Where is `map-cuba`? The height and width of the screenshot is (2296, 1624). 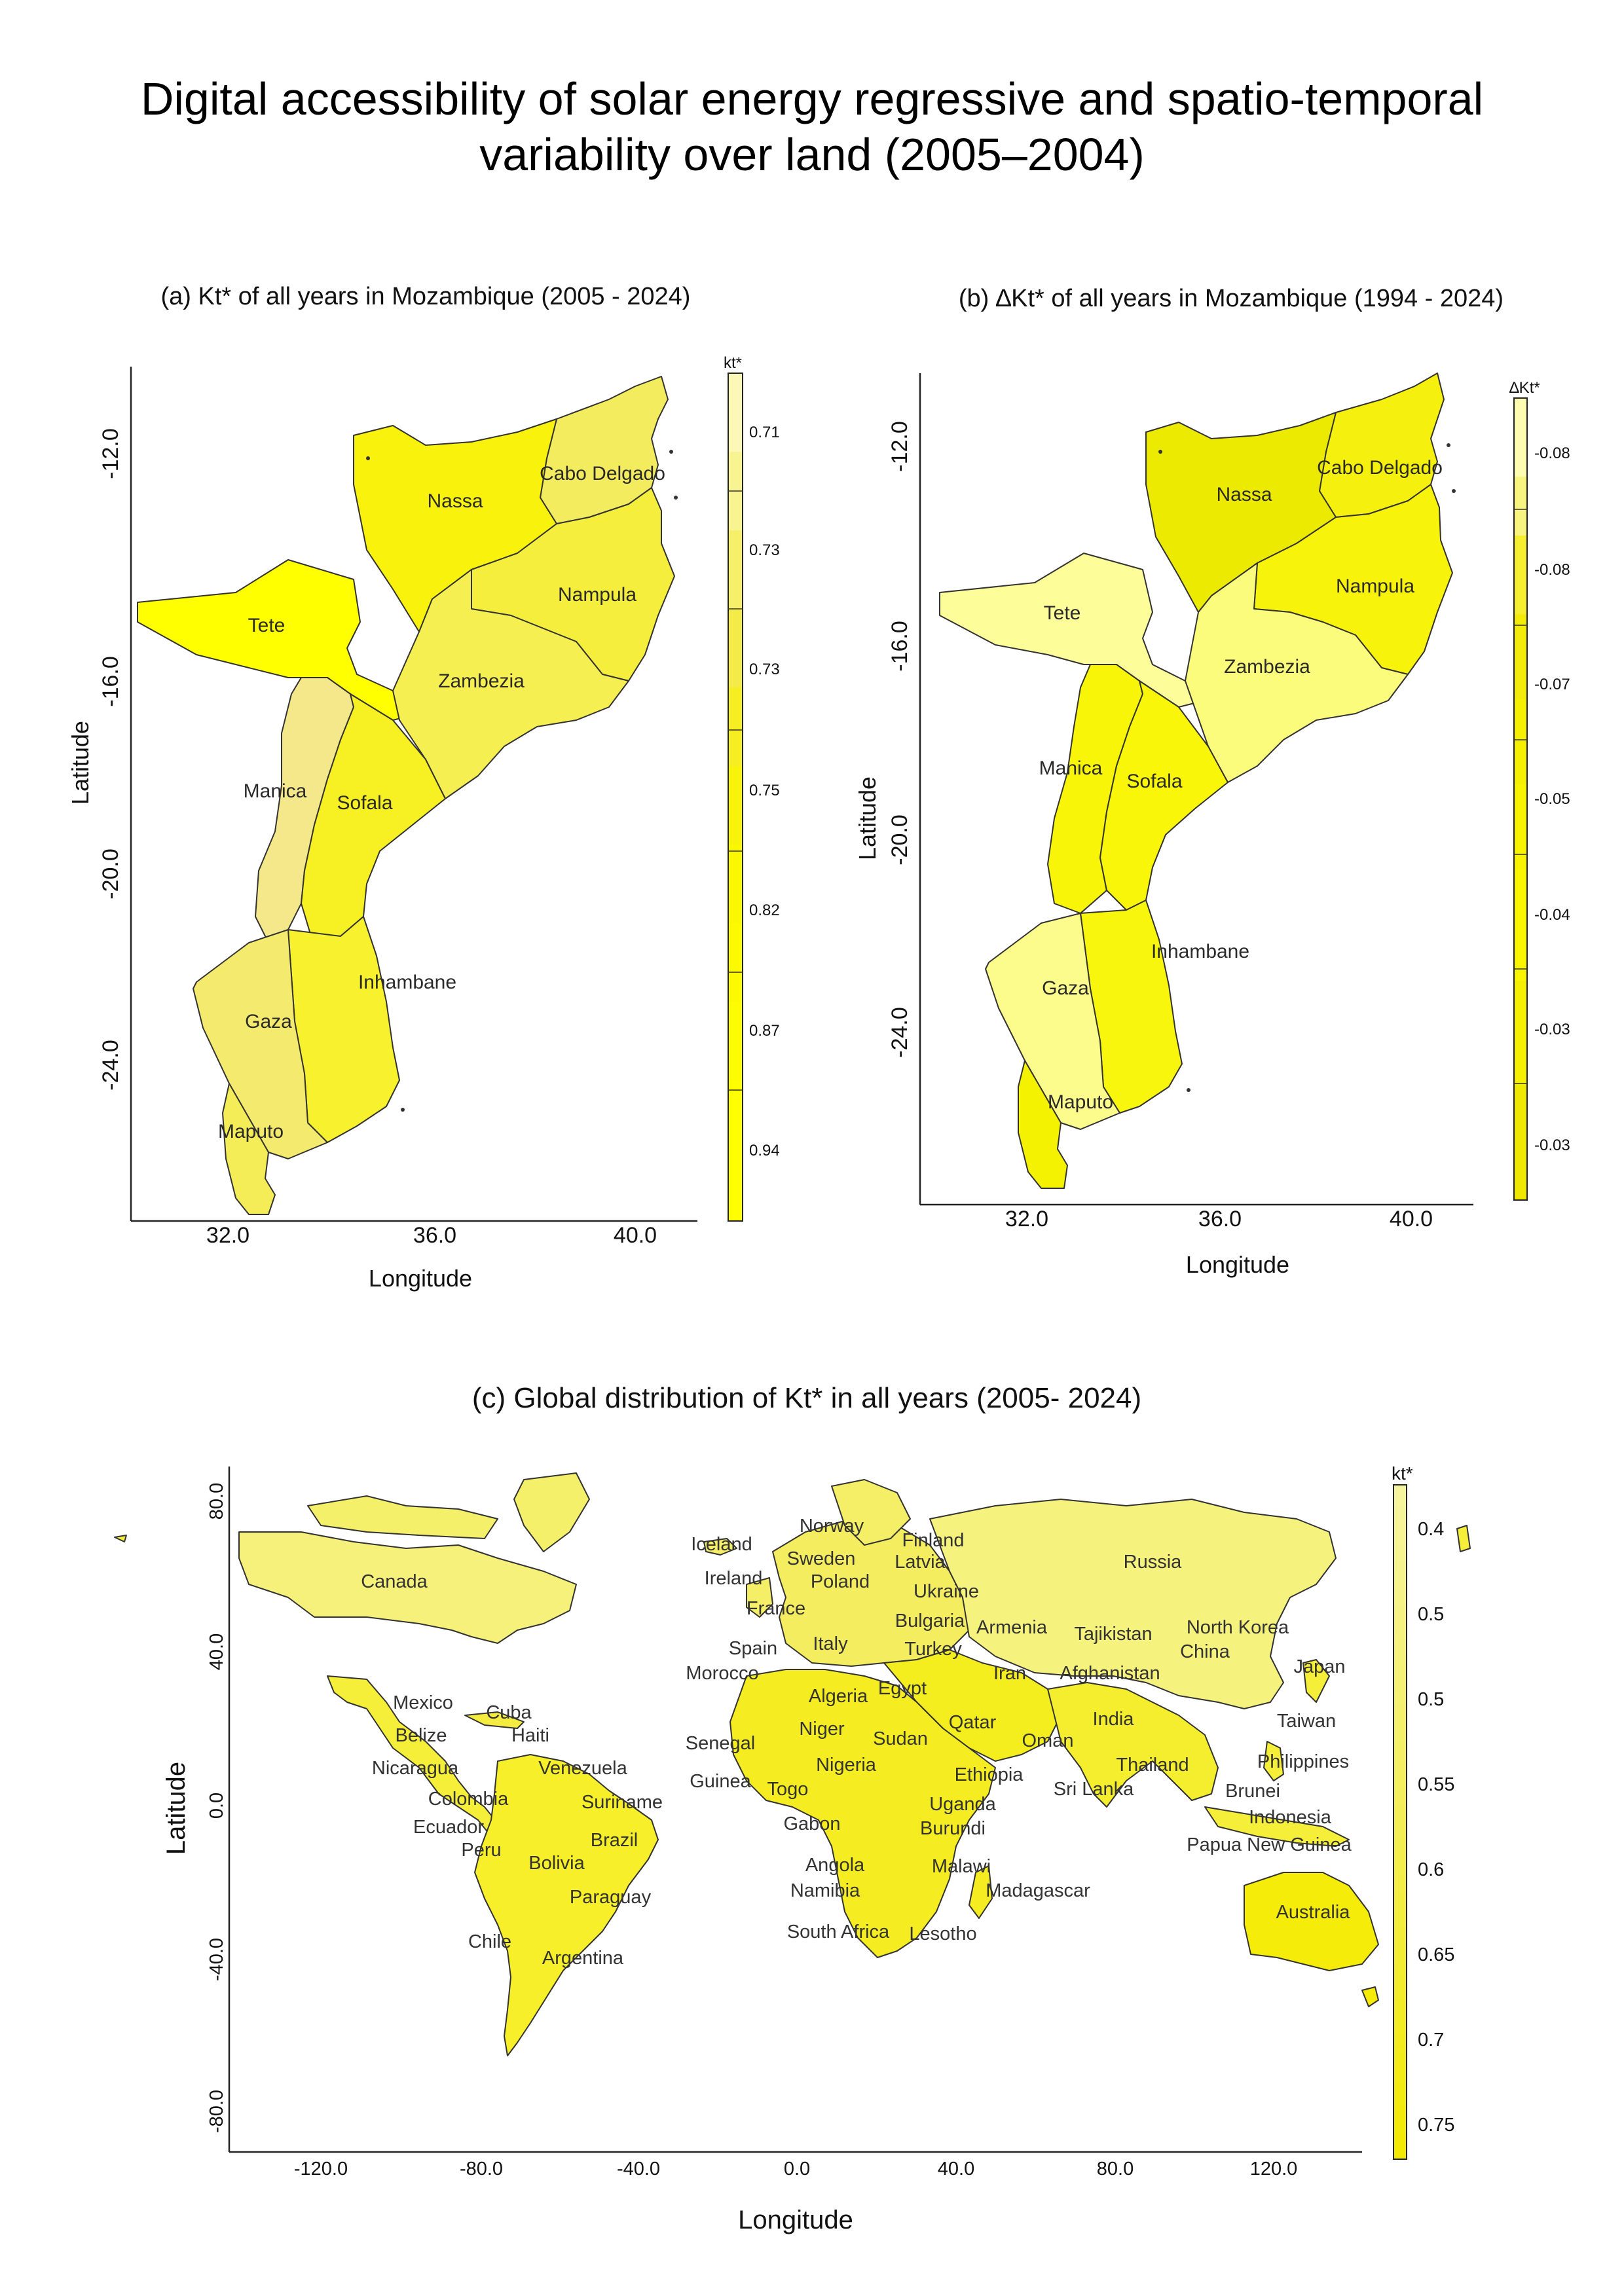 map-cuba is located at coordinates (494, 1720).